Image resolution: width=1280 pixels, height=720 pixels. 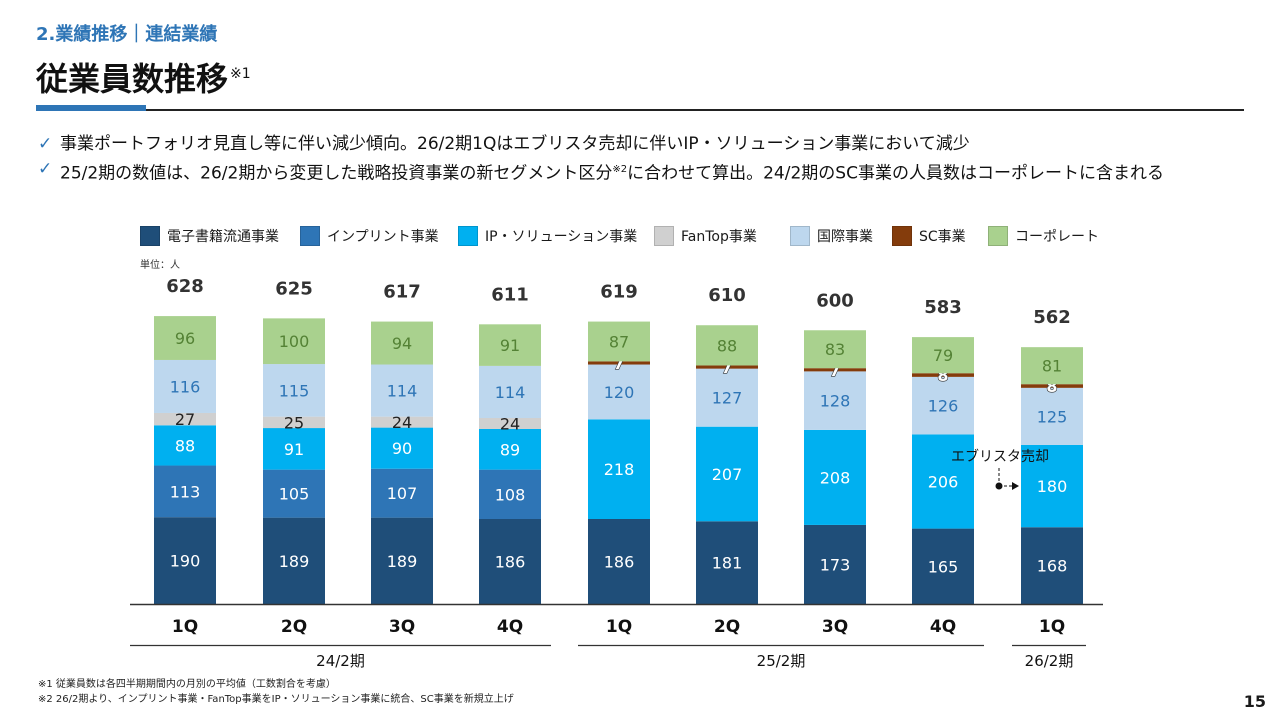 I want to click on tick-label: 4Q, so click(x=943, y=627).